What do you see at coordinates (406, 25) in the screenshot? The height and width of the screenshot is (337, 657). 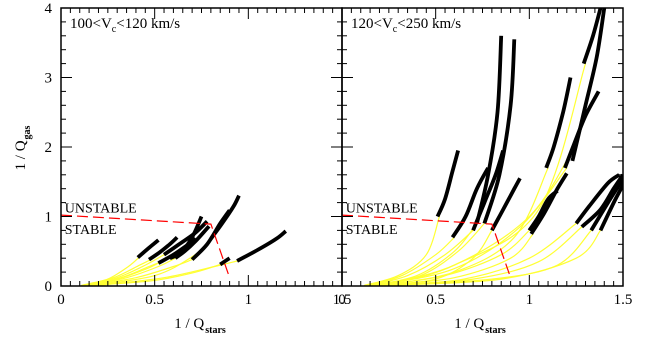 I see `panel-label: 120<Vc<250 km/s` at bounding box center [406, 25].